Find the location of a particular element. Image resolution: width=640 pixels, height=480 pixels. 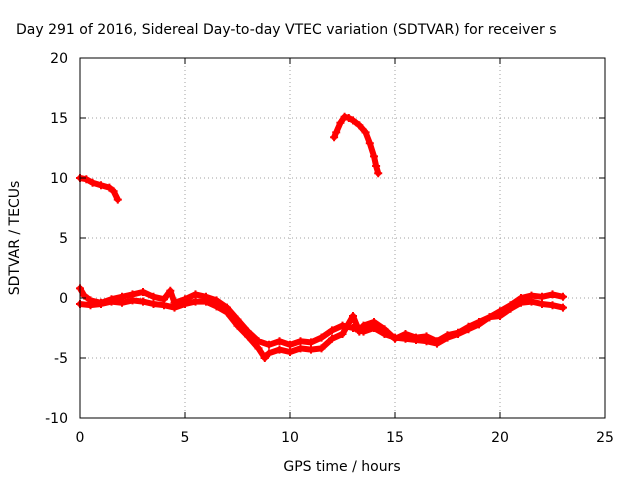

y-tick-label: -10 is located at coordinates (56, 419).